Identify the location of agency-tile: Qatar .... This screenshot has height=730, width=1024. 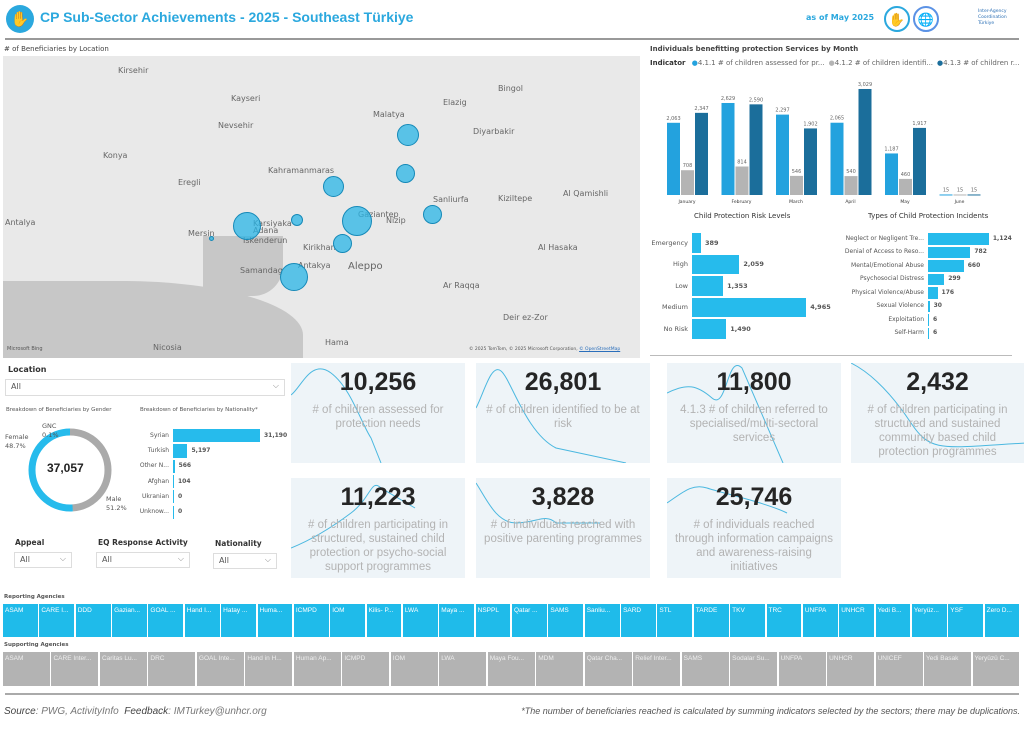
(529, 620).